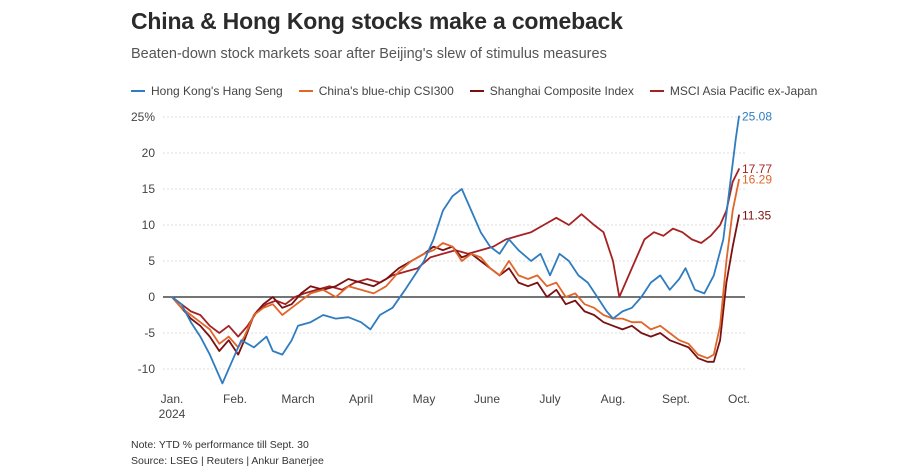 This screenshot has height=471, width=900. I want to click on x-tick-label: May, so click(424, 399).